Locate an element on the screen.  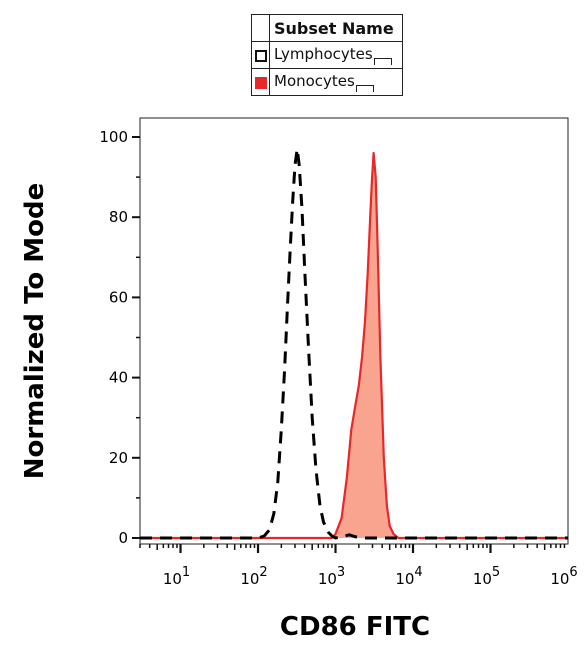
y-axis-label: Normalized To Mode is located at coordinates (35, 331).